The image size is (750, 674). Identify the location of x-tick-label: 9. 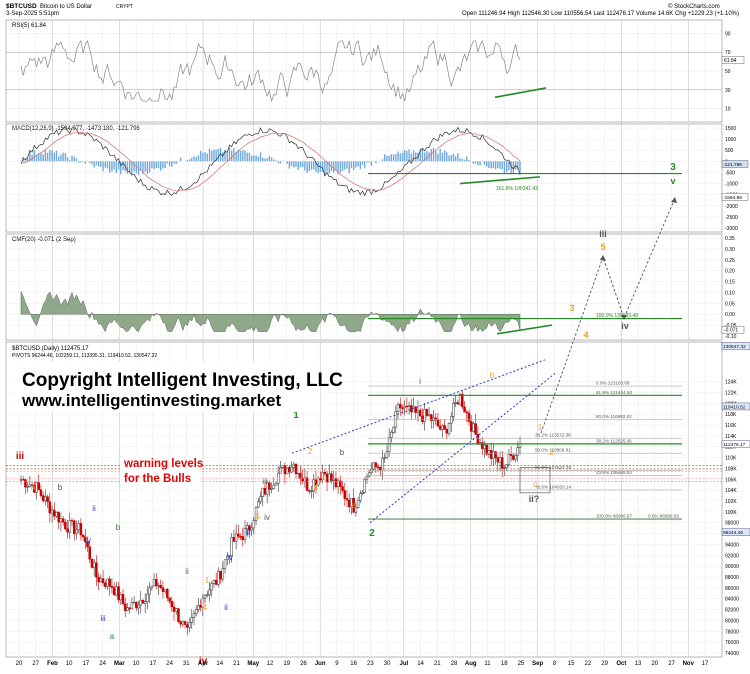
(337, 664).